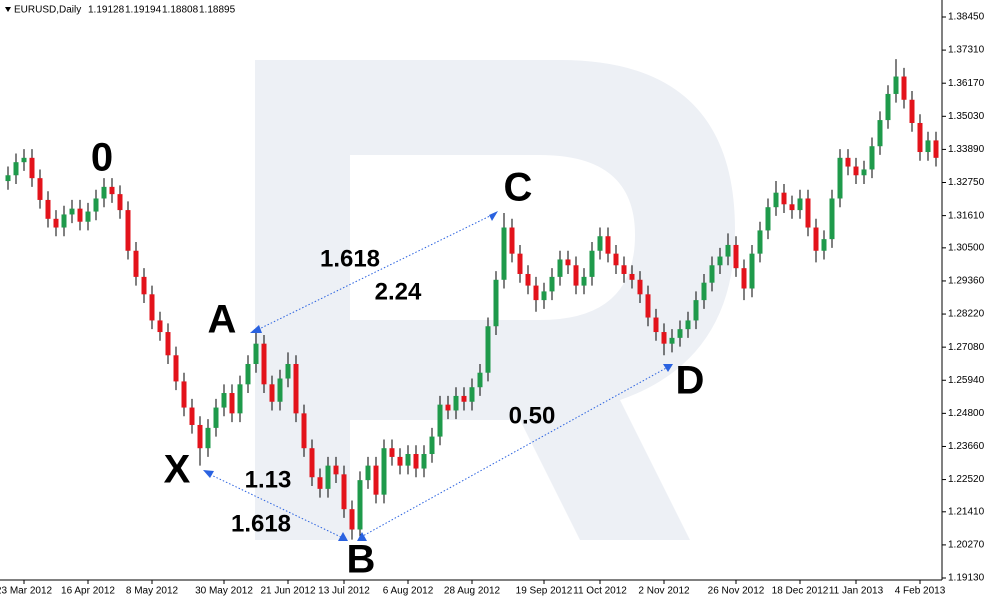 This screenshot has height=602, width=987. Describe the element at coordinates (408, 591) in the screenshot. I see `x-tick-label: 6 Aug 2012` at that location.